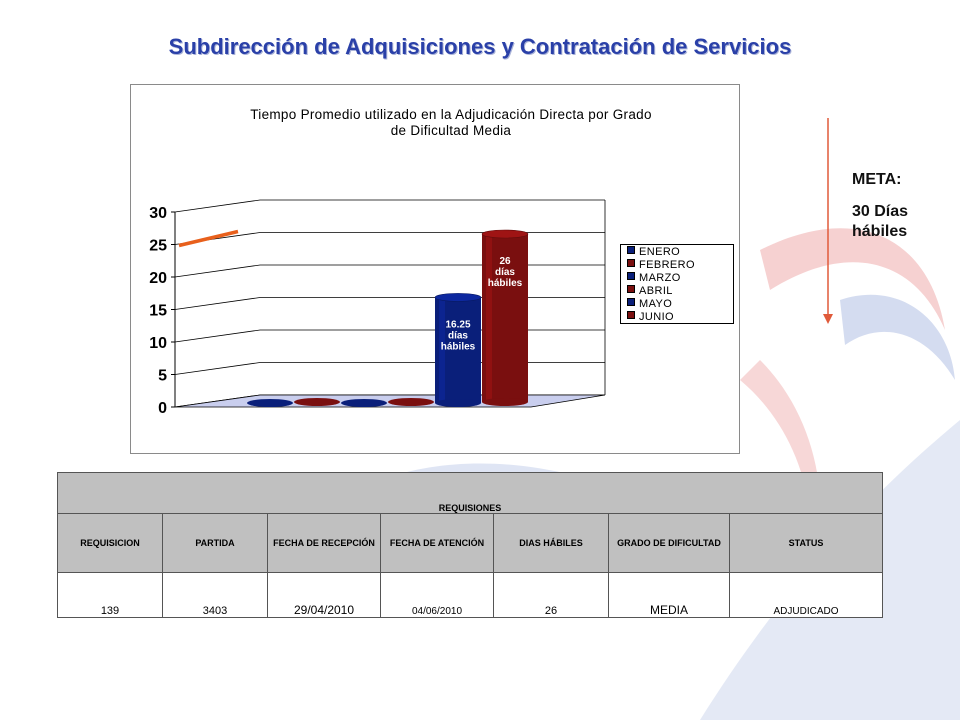 Image resolution: width=960 pixels, height=720 pixels. I want to click on target-line, so click(208, 238).